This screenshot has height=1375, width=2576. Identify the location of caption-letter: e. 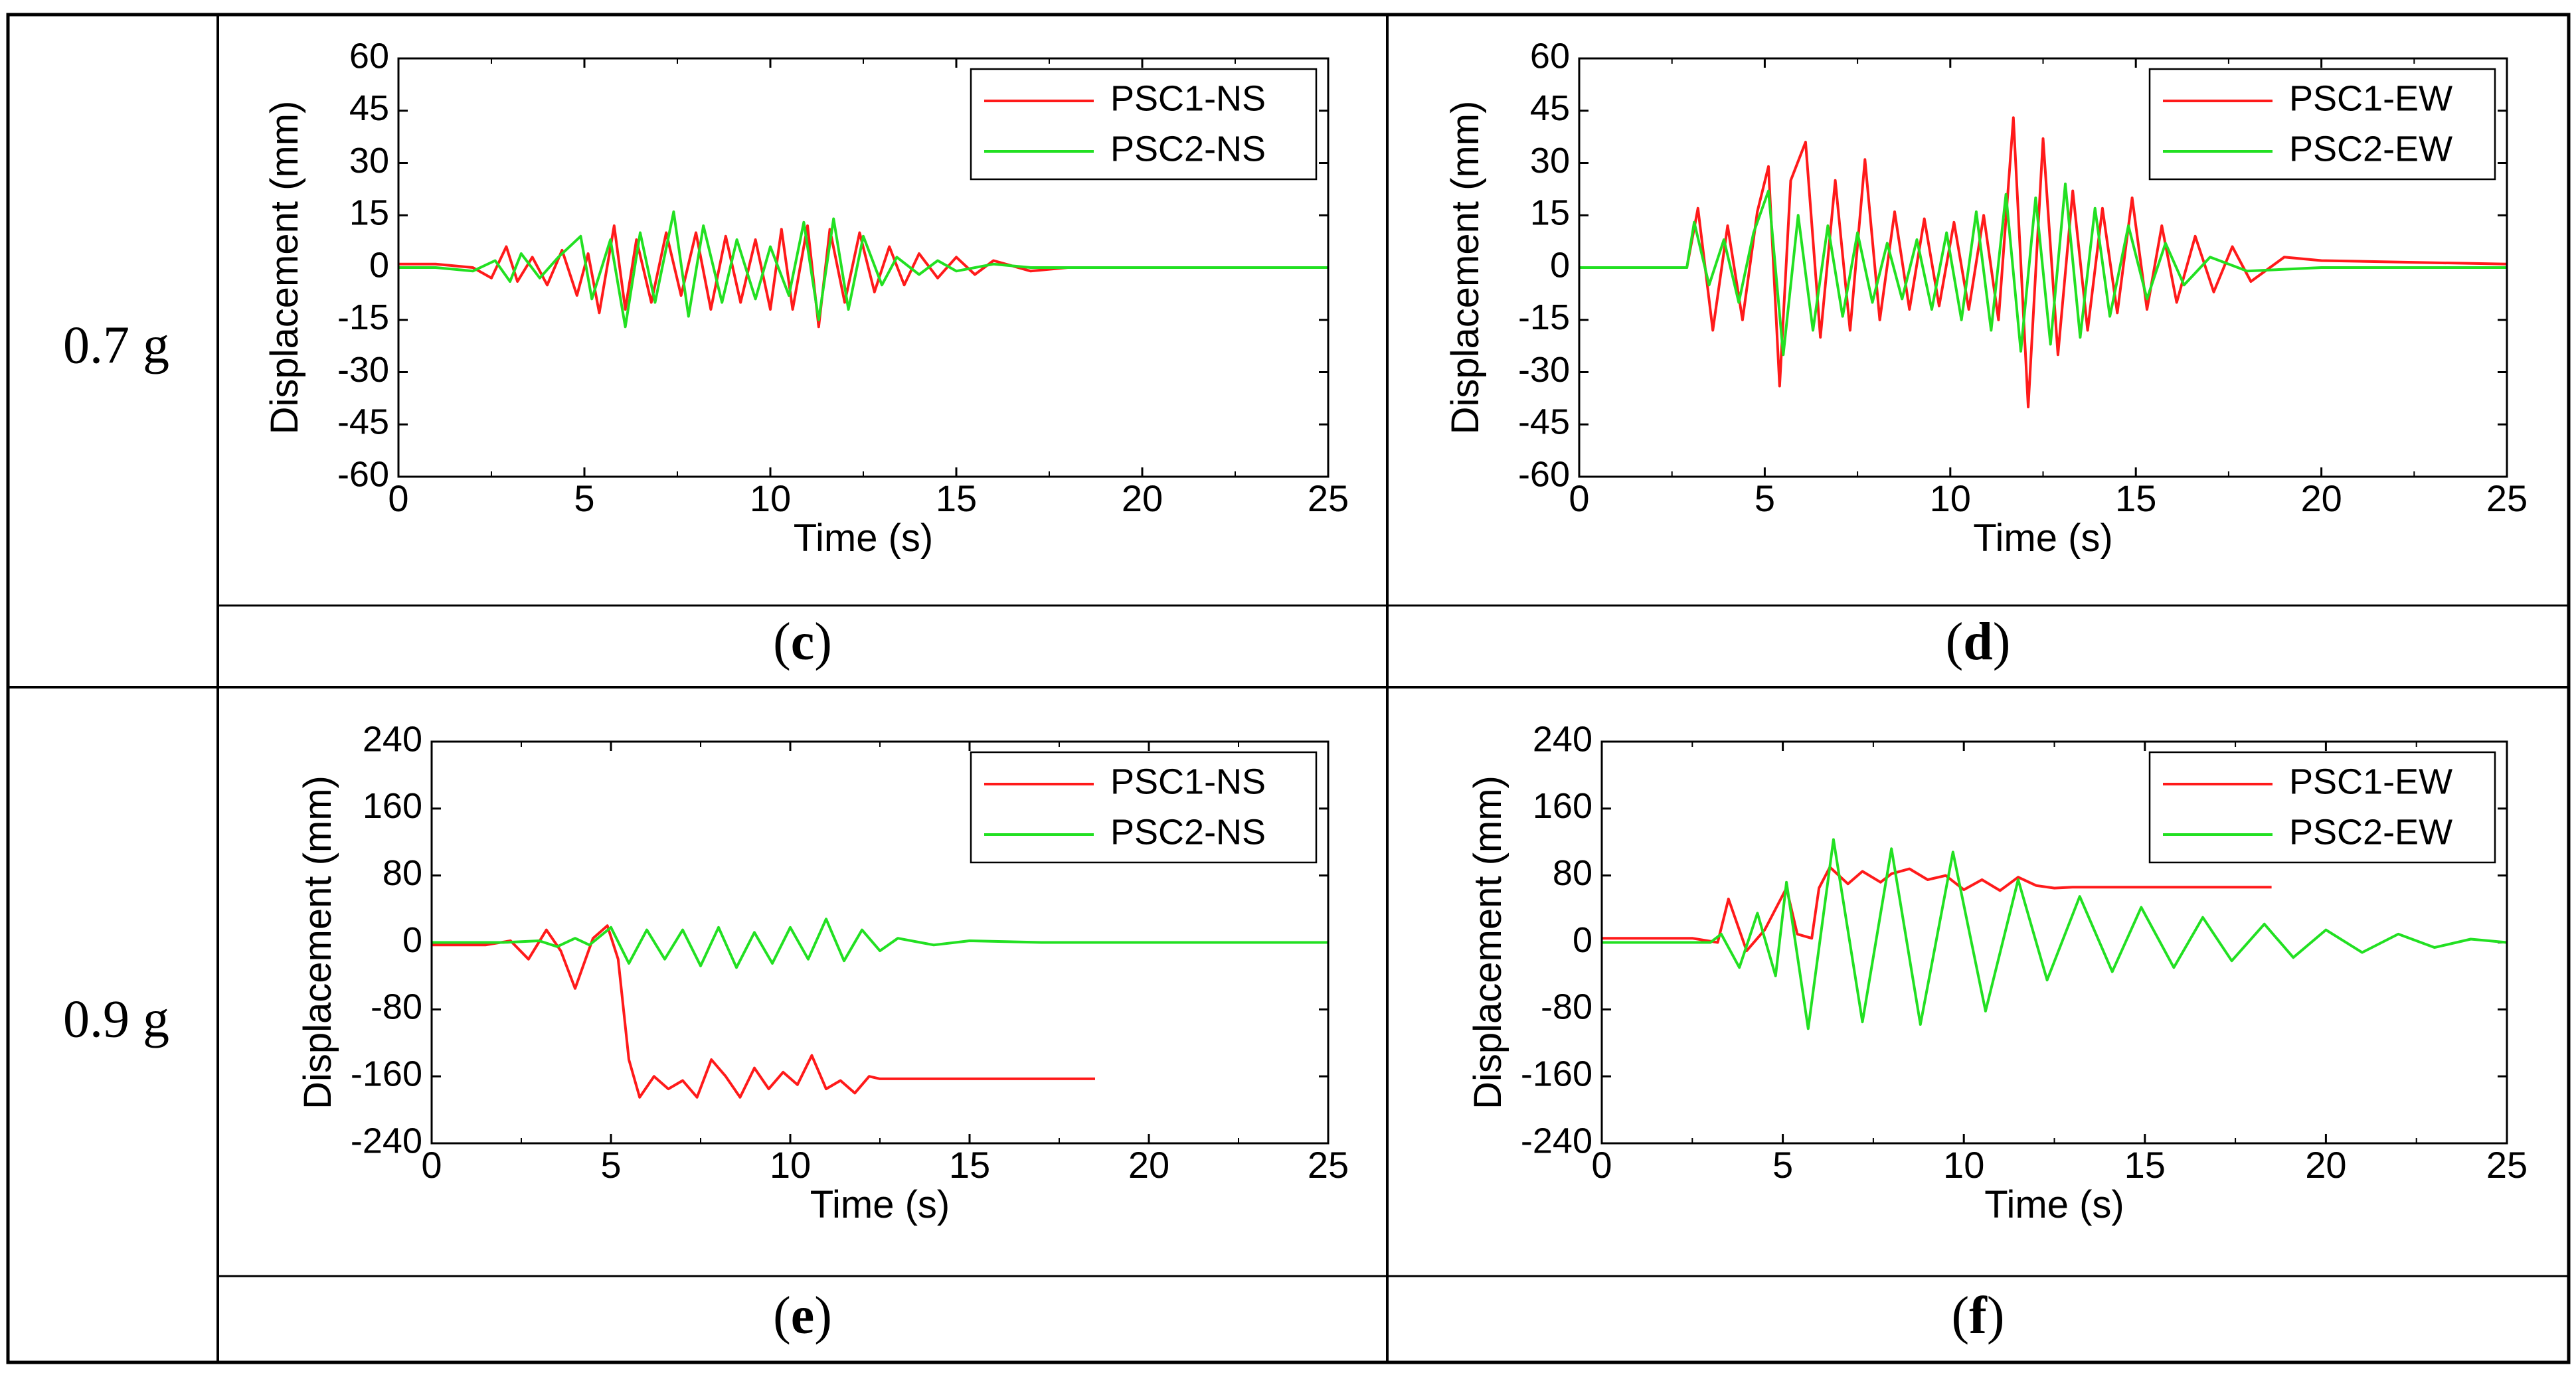
(803, 1316).